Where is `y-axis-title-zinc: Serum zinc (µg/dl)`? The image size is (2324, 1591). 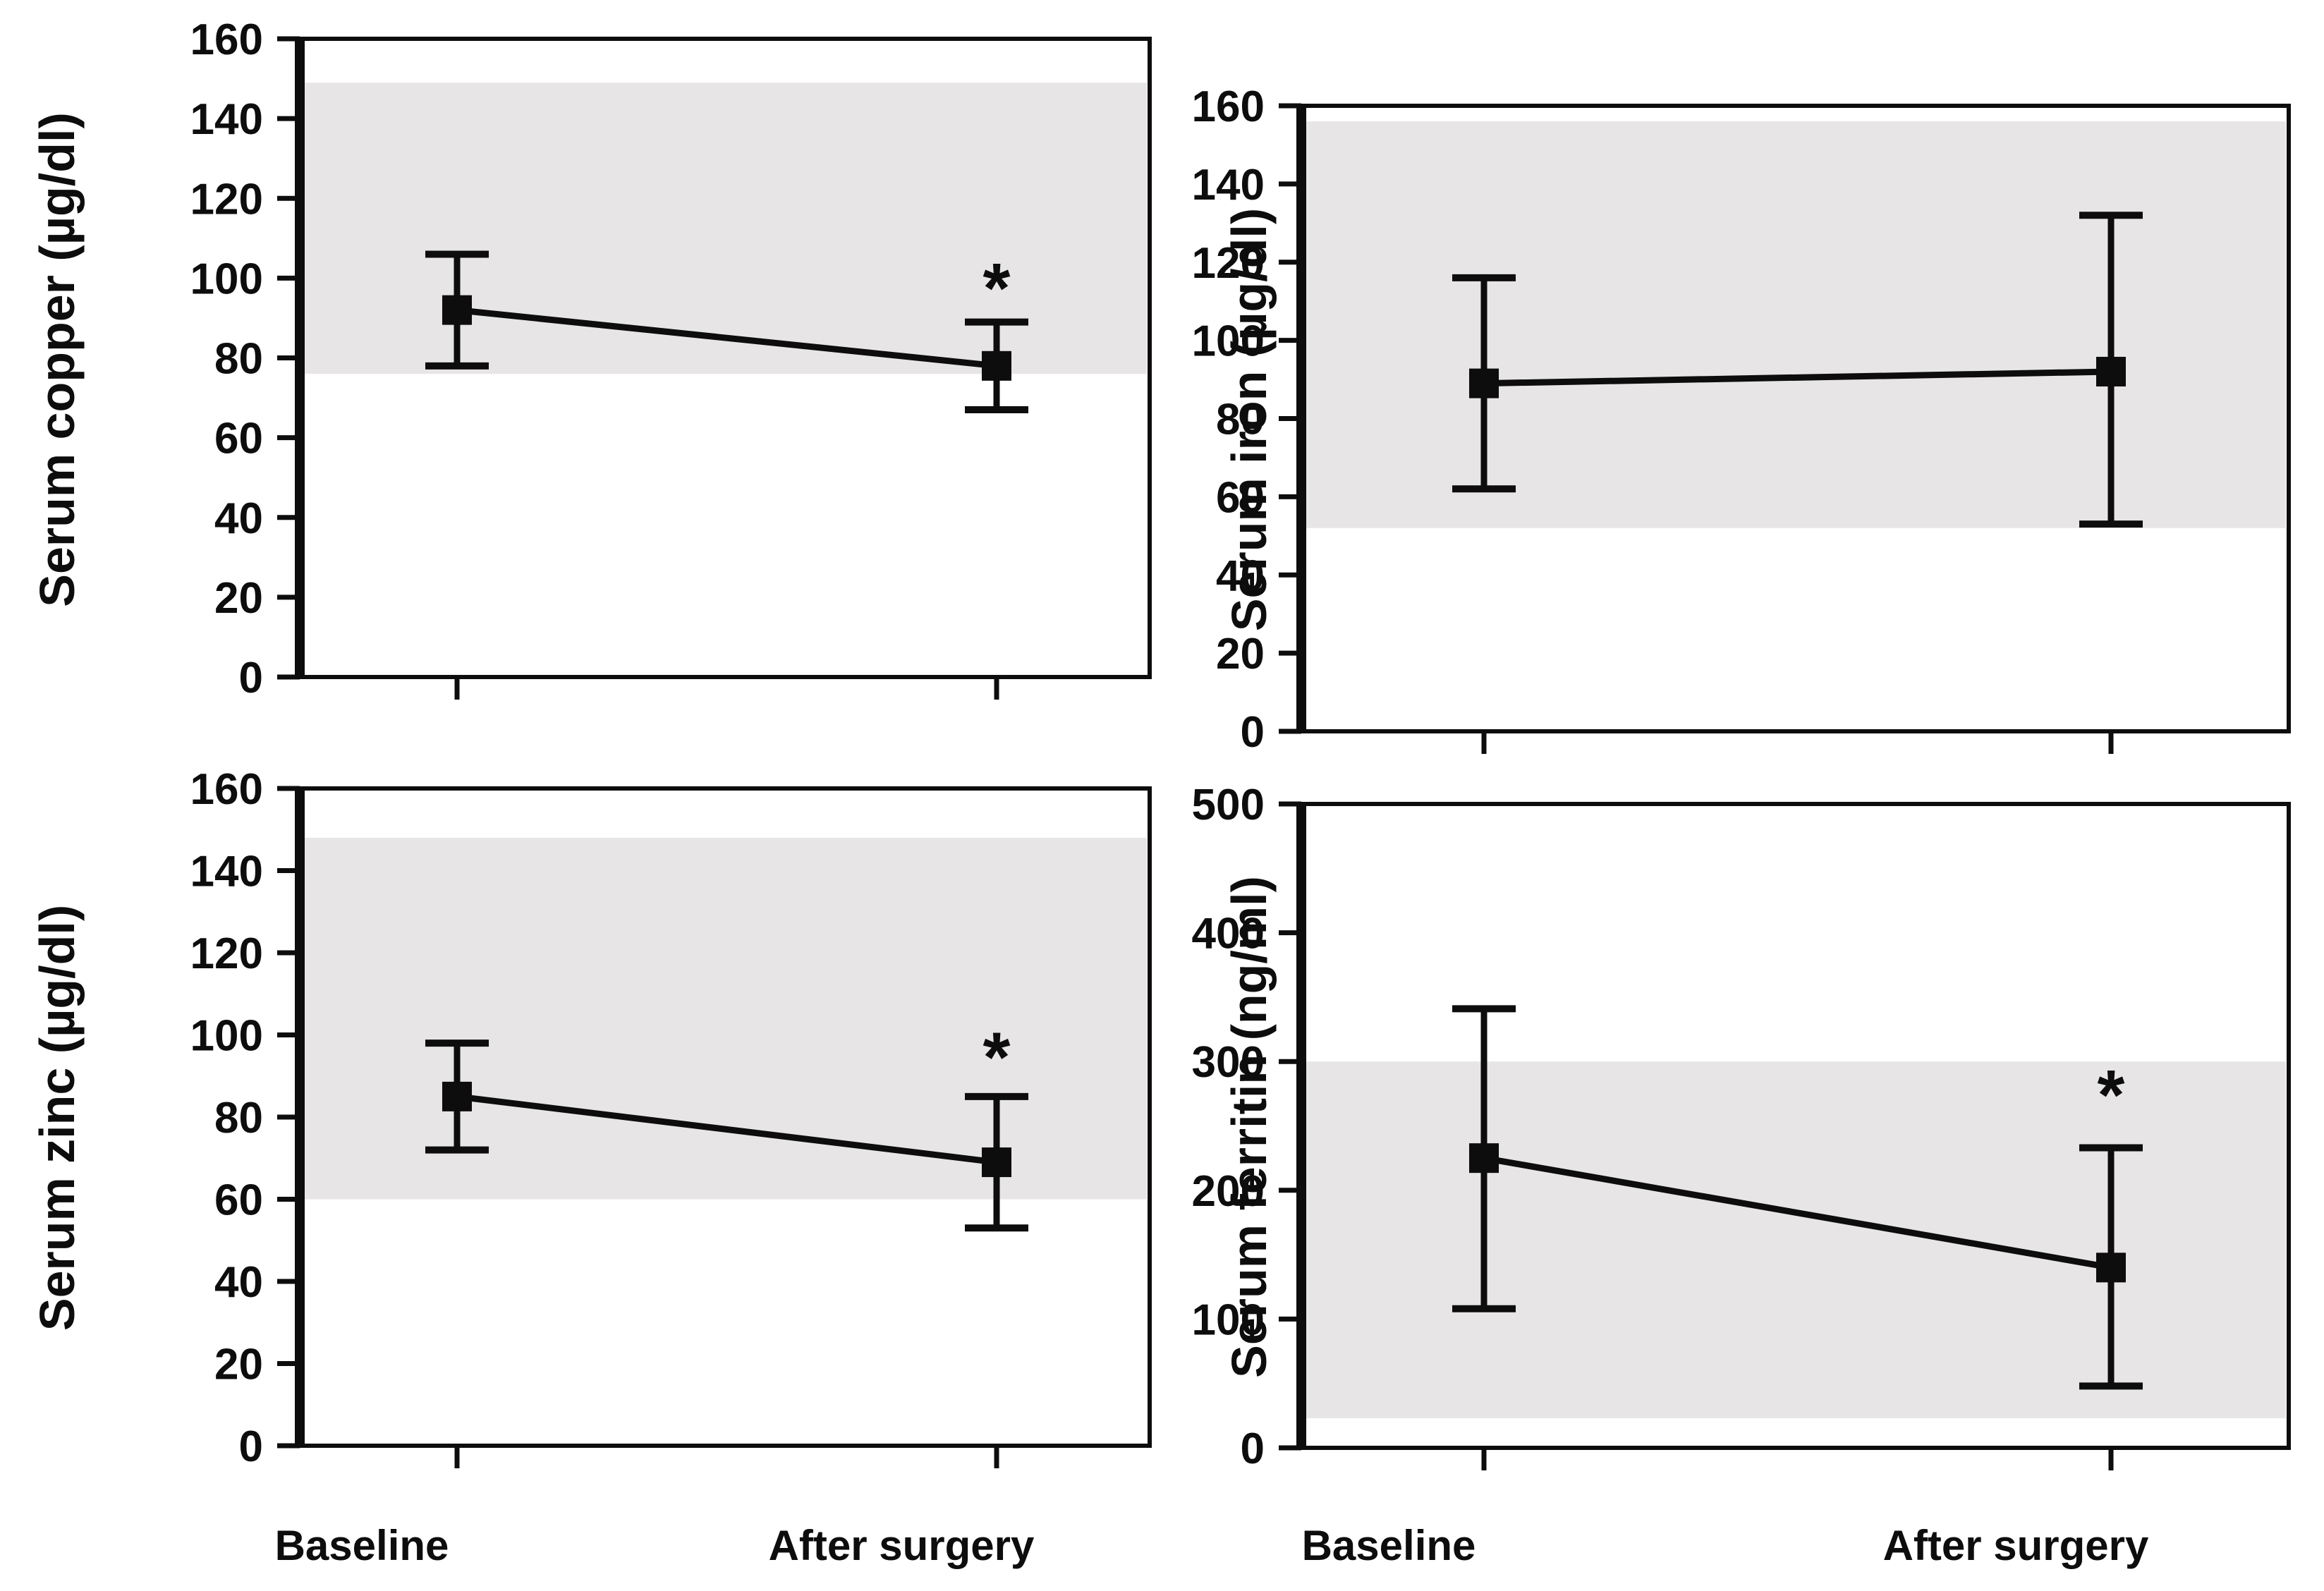 y-axis-title-zinc: Serum zinc (µg/dl) is located at coordinates (57, 1118).